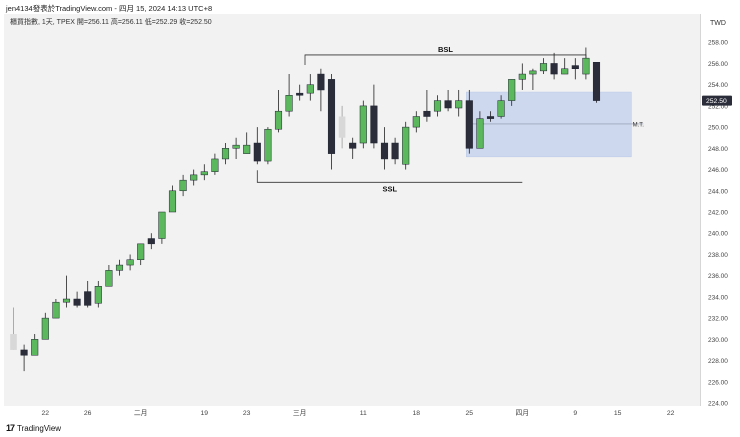  I want to click on last-price-tag, so click(717, 100).